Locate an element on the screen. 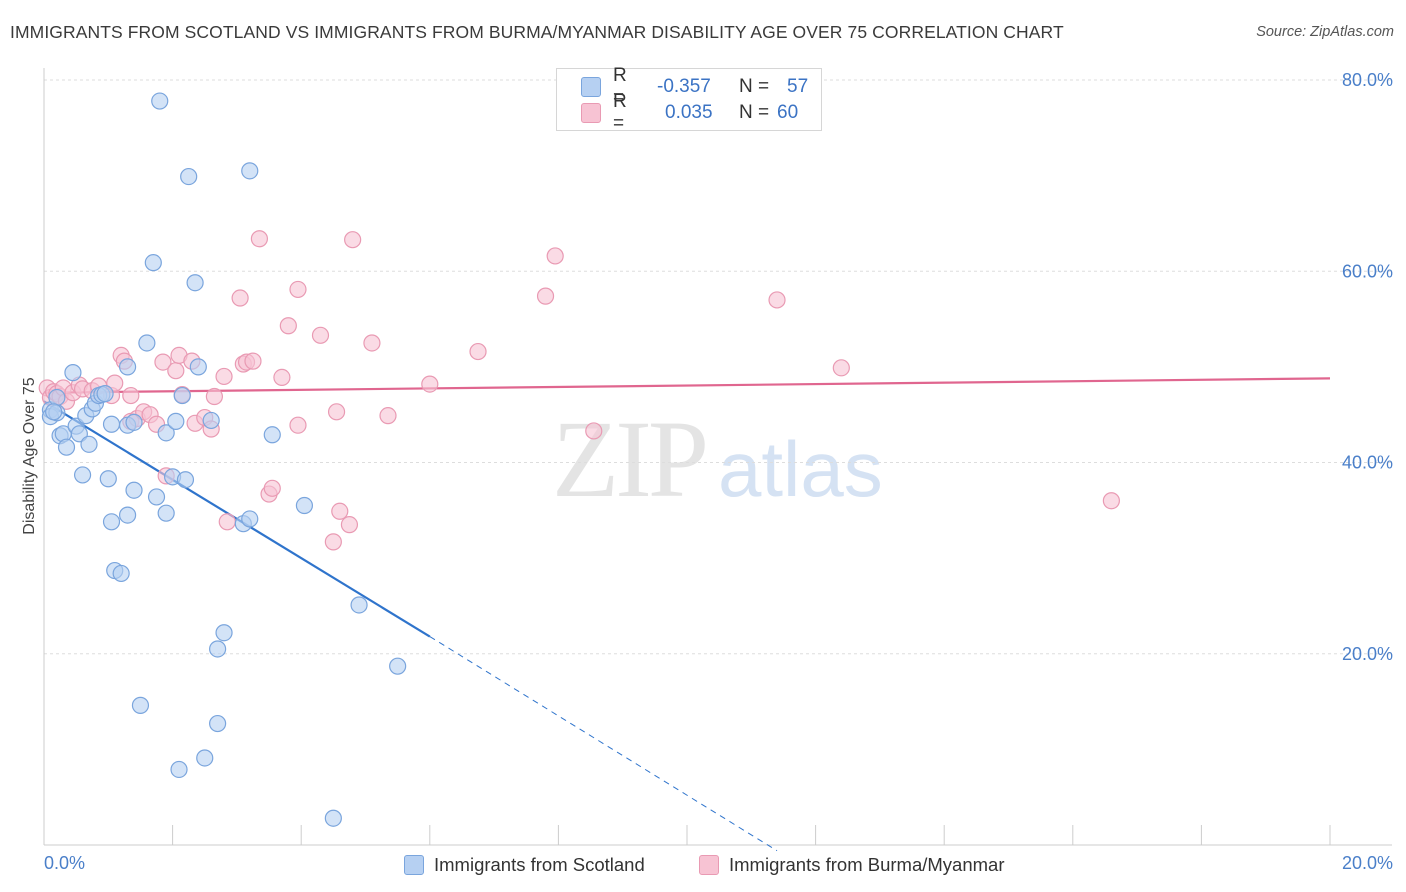 This screenshot has width=1406, height=892. y-tick-label: 40.0% is located at coordinates (1367, 463).